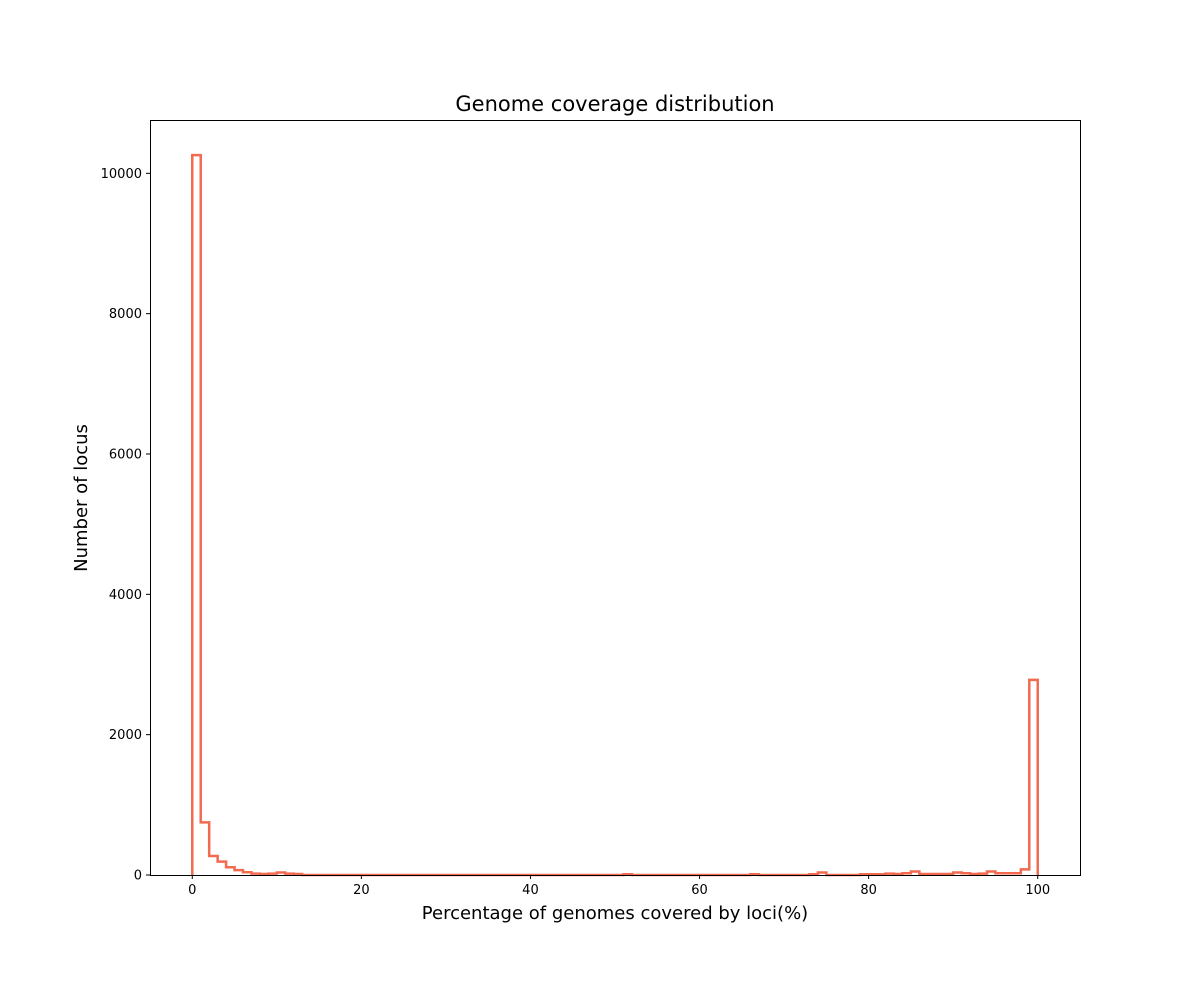 The width and height of the screenshot is (1200, 1000). Describe the element at coordinates (138, 876) in the screenshot. I see `y-tick-label: 0` at that location.